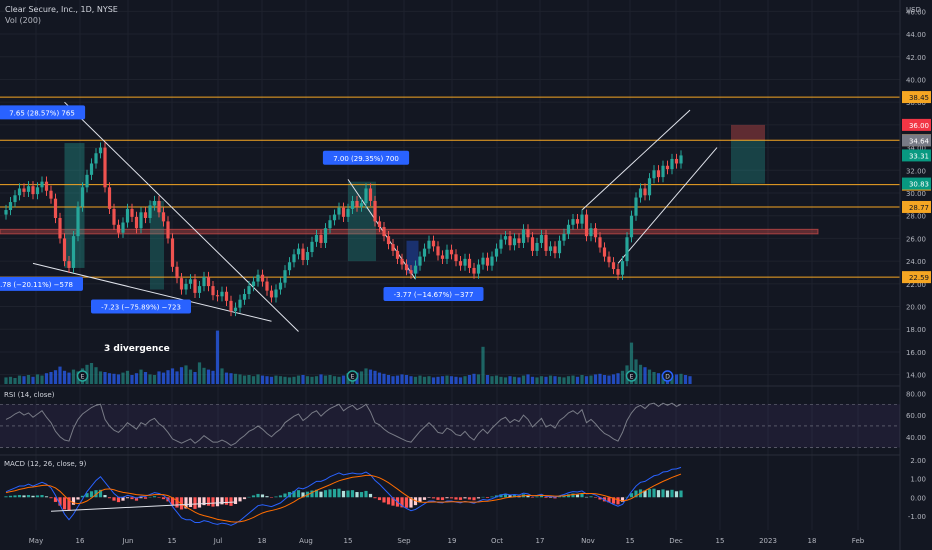  Describe the element at coordinates (676, 541) in the screenshot. I see `time-tick-label: Dec` at that location.